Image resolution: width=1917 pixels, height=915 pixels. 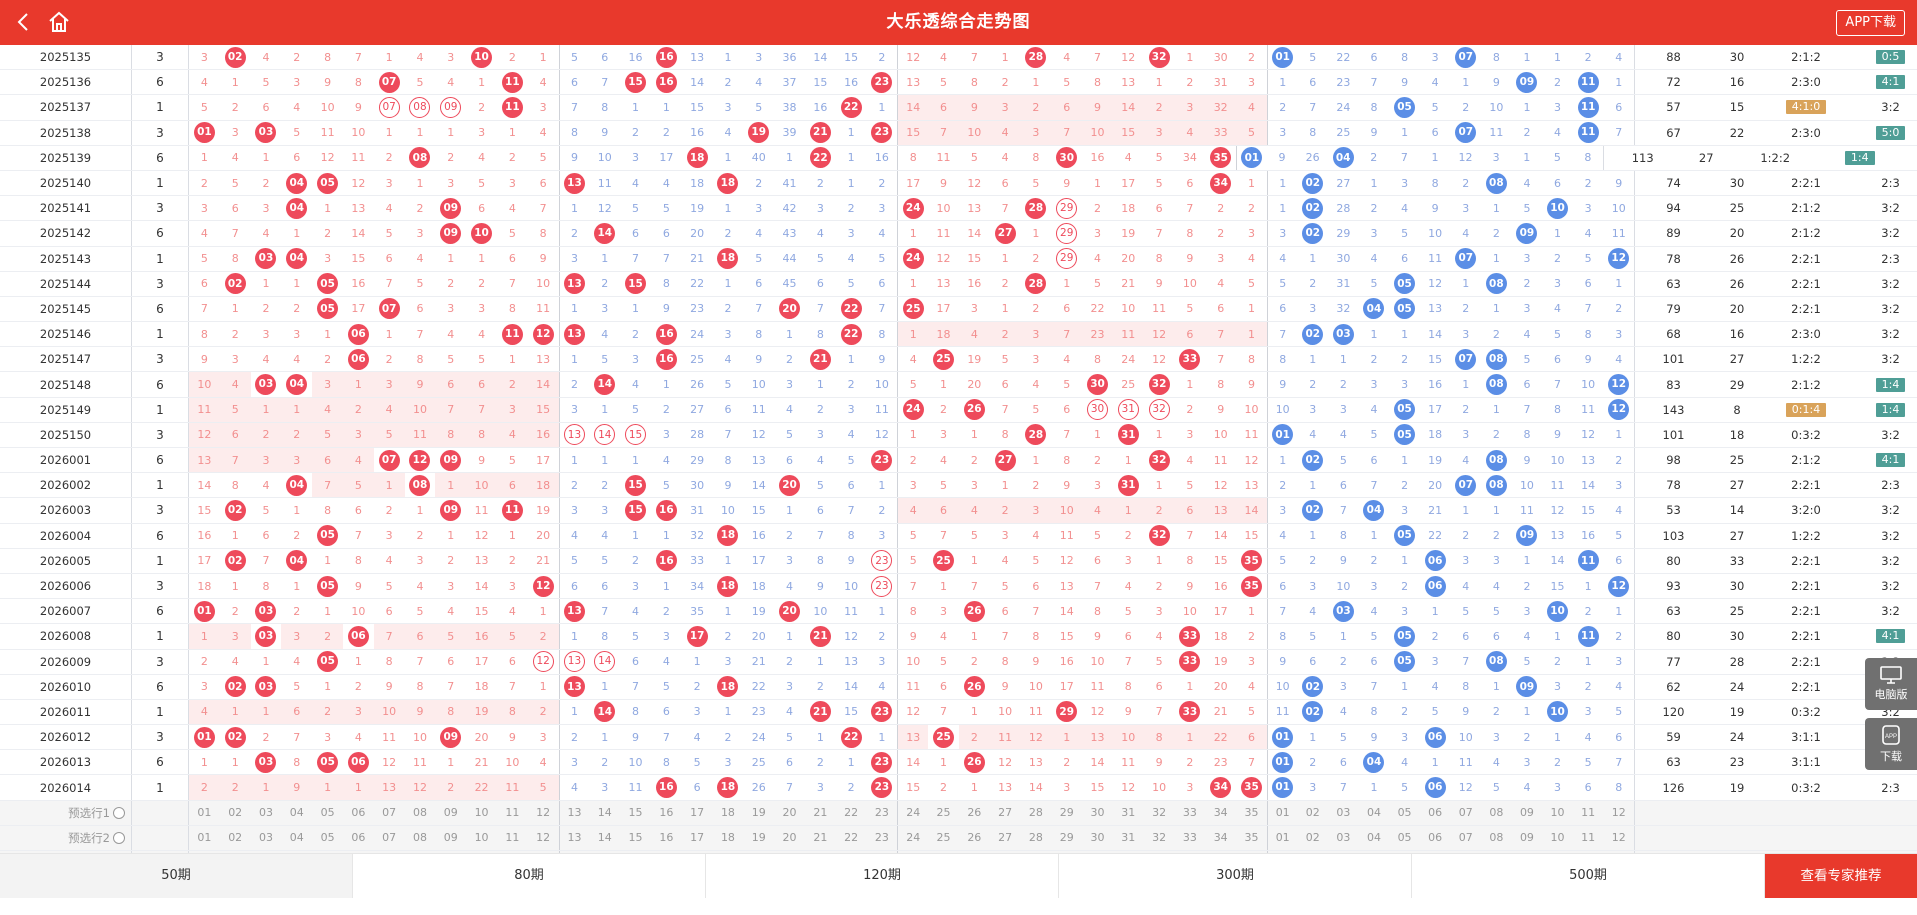 I want to click on preselect-back-number: 06, so click(x=1435, y=838).